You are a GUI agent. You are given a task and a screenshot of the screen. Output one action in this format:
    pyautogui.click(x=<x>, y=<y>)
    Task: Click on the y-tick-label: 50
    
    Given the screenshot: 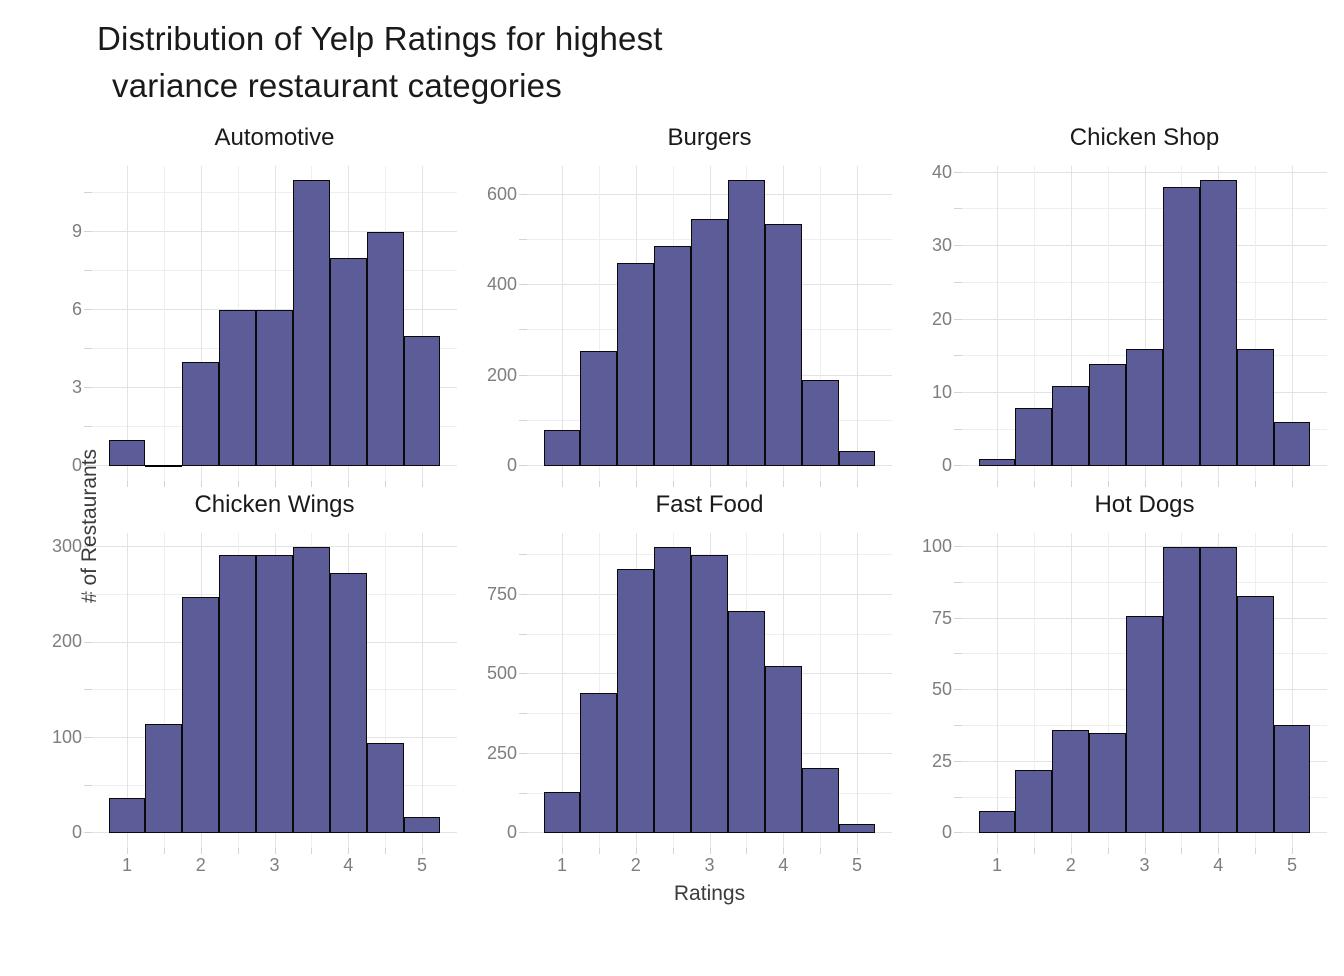 What is the action you would take?
    pyautogui.click(x=941, y=689)
    